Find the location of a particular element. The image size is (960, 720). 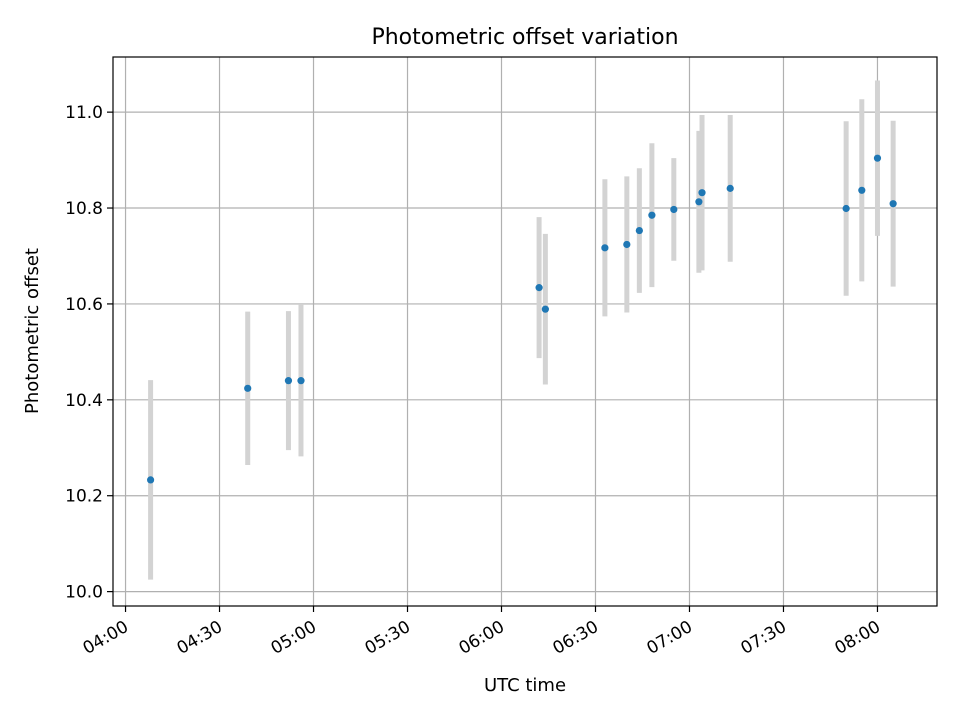

x-tick-label: 07:00 is located at coordinates (670, 638).